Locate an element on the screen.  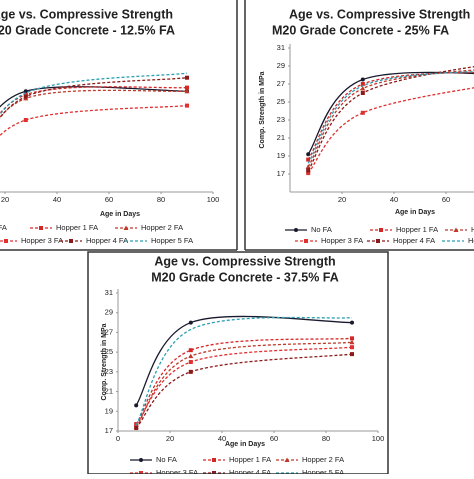
x-tick-label: 0 is located at coordinates (118, 438).